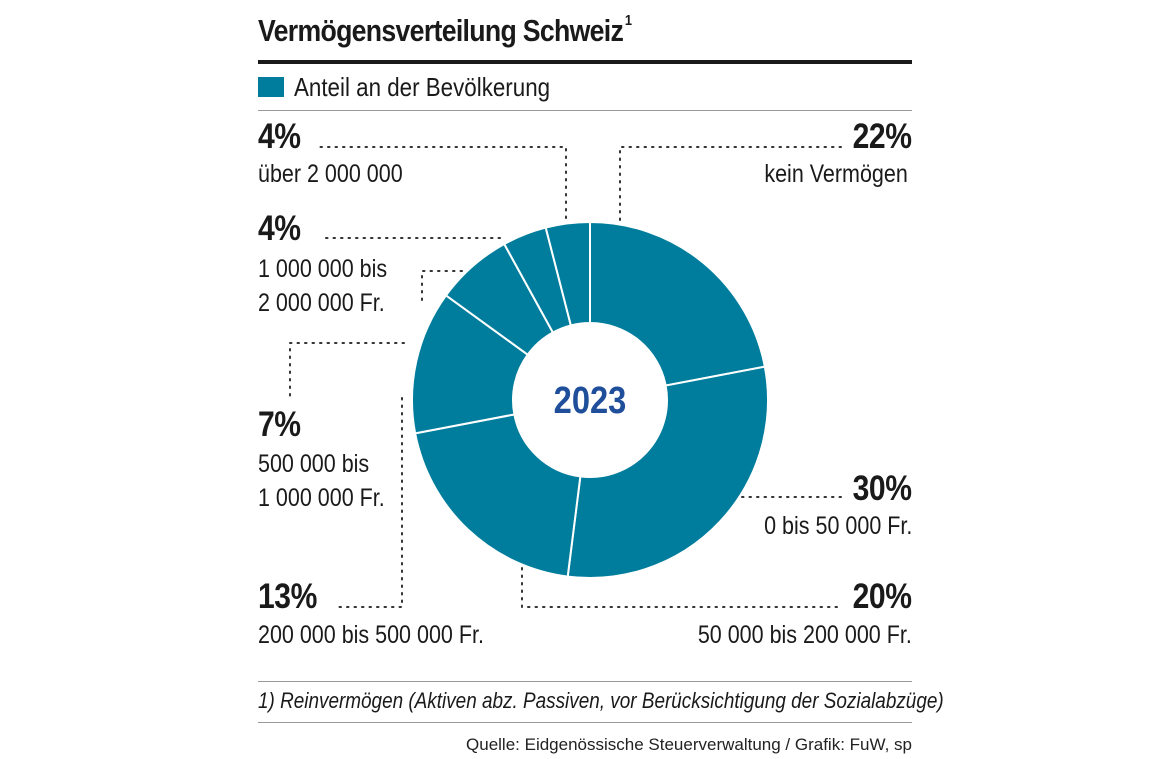 This screenshot has width=1170, height=759. I want to click on category-label-ueber-2000000: über 2 000 000, so click(330, 174).